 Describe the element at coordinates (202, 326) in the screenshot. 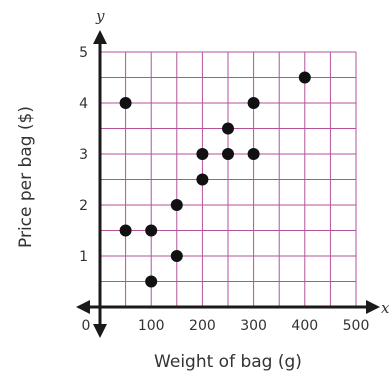

I see `x-tick-label: 200` at that location.